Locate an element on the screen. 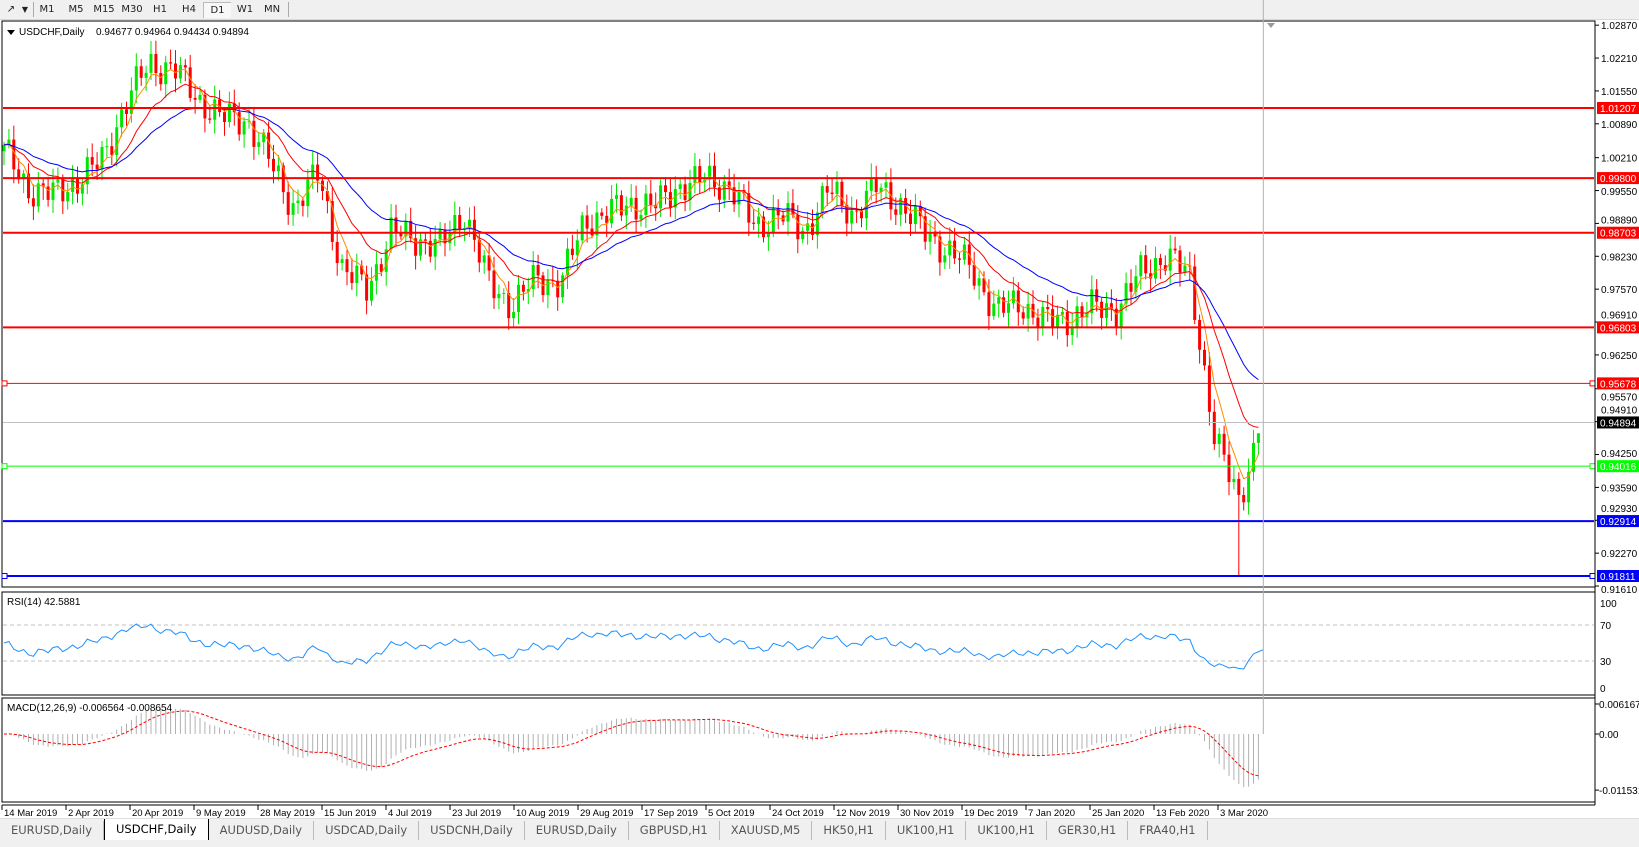  tab-usdcnh-daily: USDCNH,Daily is located at coordinates (472, 830).